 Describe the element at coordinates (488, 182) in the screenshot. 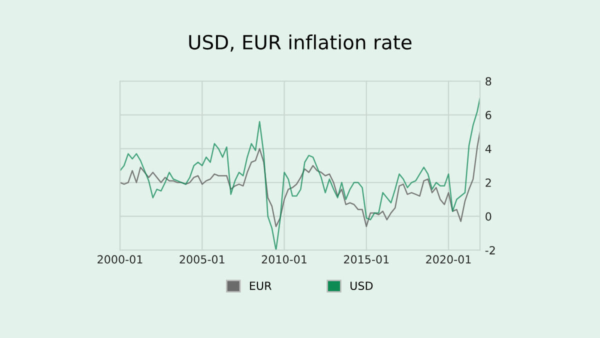

I see `y-tick-label: 2` at that location.